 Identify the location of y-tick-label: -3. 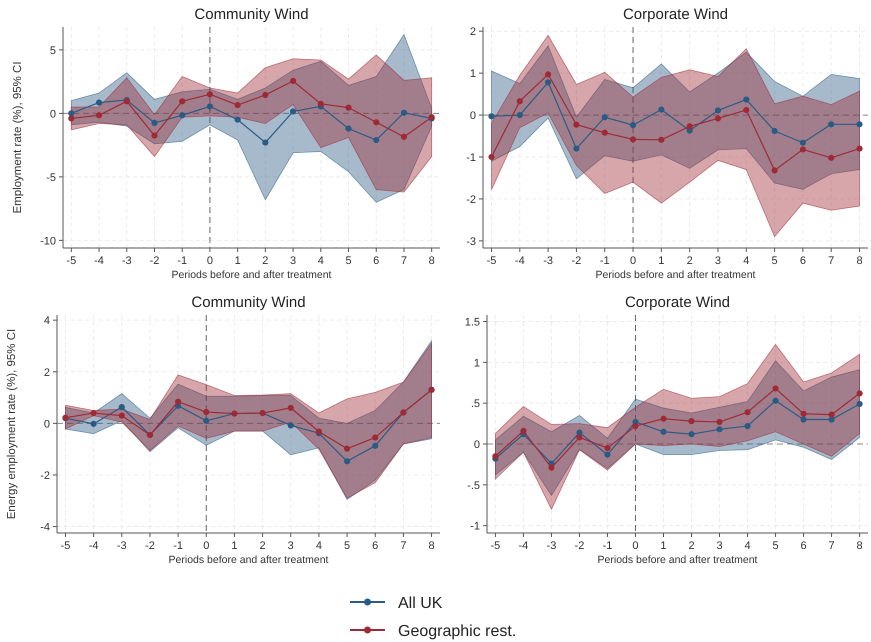
(471, 242).